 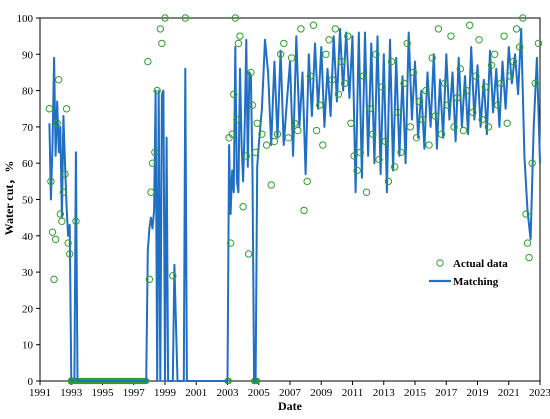 I want to click on y-tick-label: 100, so click(x=25, y=19).